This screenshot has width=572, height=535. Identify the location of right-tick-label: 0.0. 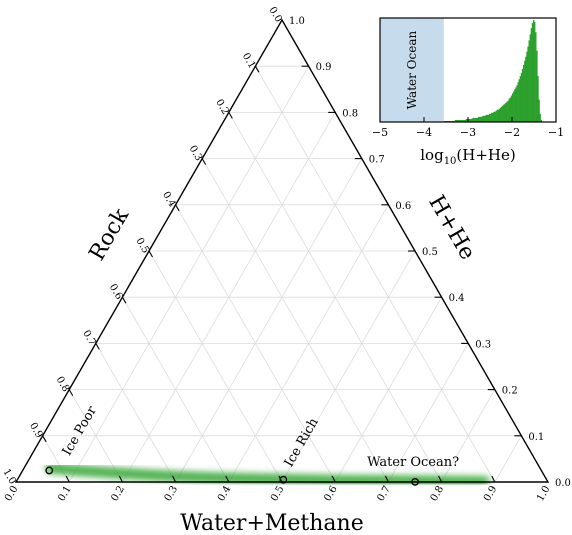
(563, 483).